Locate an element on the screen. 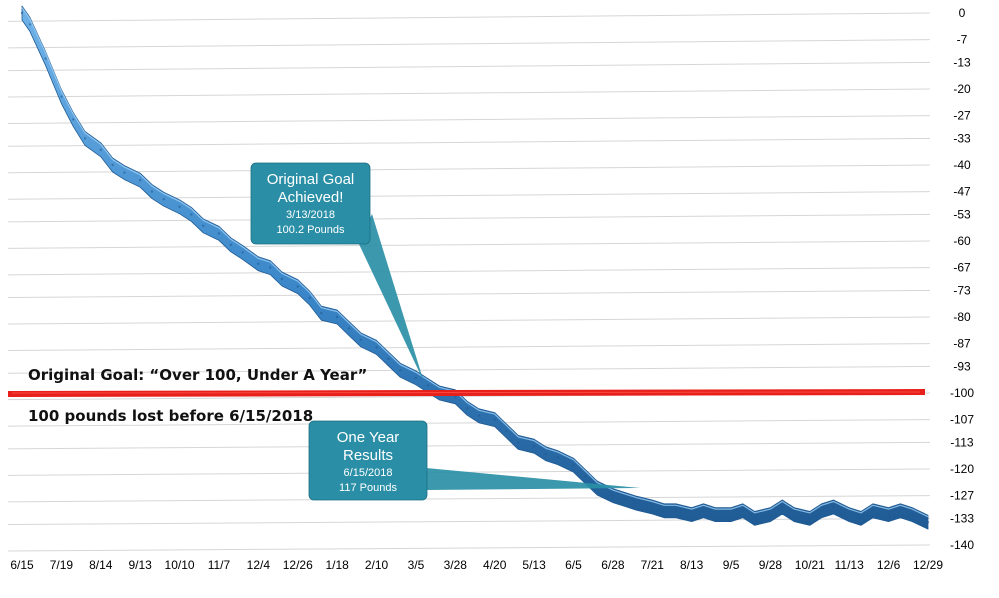 The width and height of the screenshot is (999, 598). x-tick-label: 11/7 is located at coordinates (219, 565).